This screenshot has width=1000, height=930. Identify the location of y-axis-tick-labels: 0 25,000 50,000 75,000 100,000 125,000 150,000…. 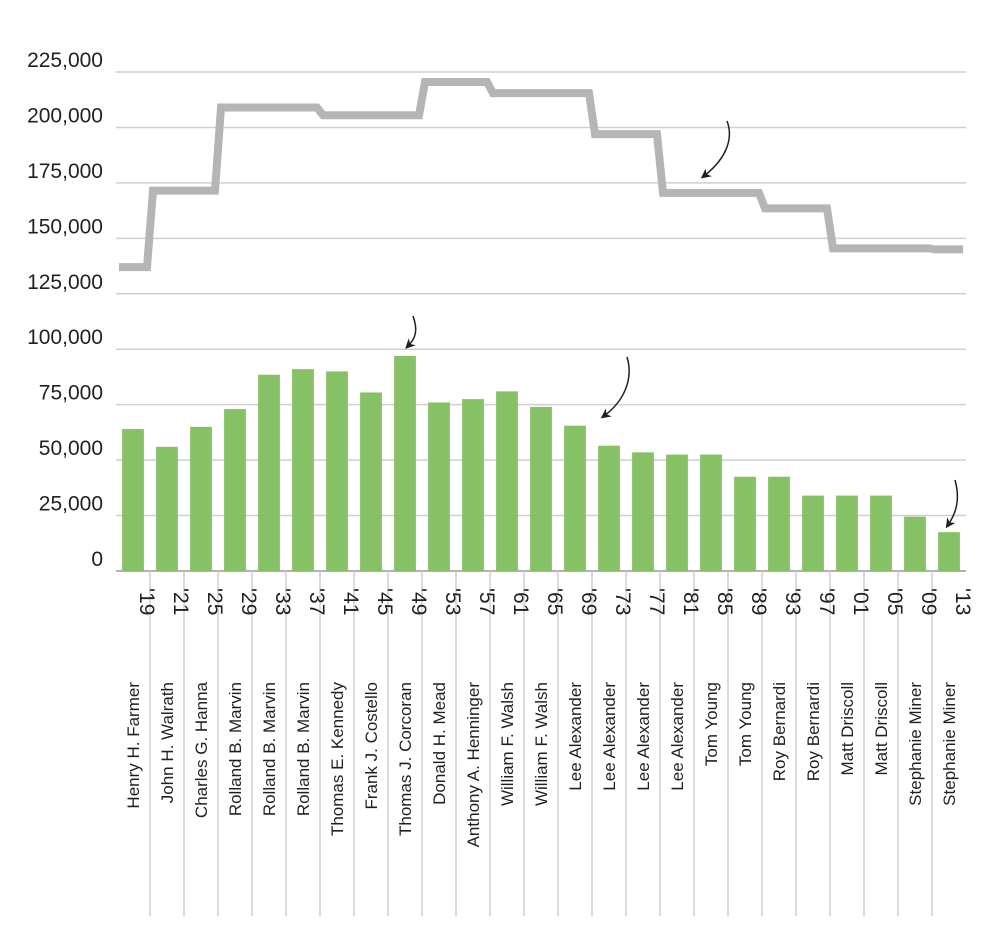
(65, 310).